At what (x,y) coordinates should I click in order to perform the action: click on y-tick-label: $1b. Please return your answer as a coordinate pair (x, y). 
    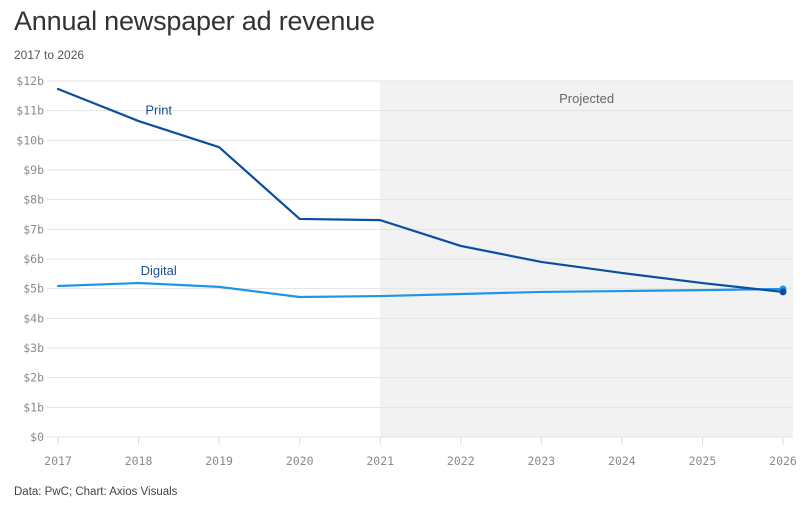
    Looking at the image, I should click on (33, 407).